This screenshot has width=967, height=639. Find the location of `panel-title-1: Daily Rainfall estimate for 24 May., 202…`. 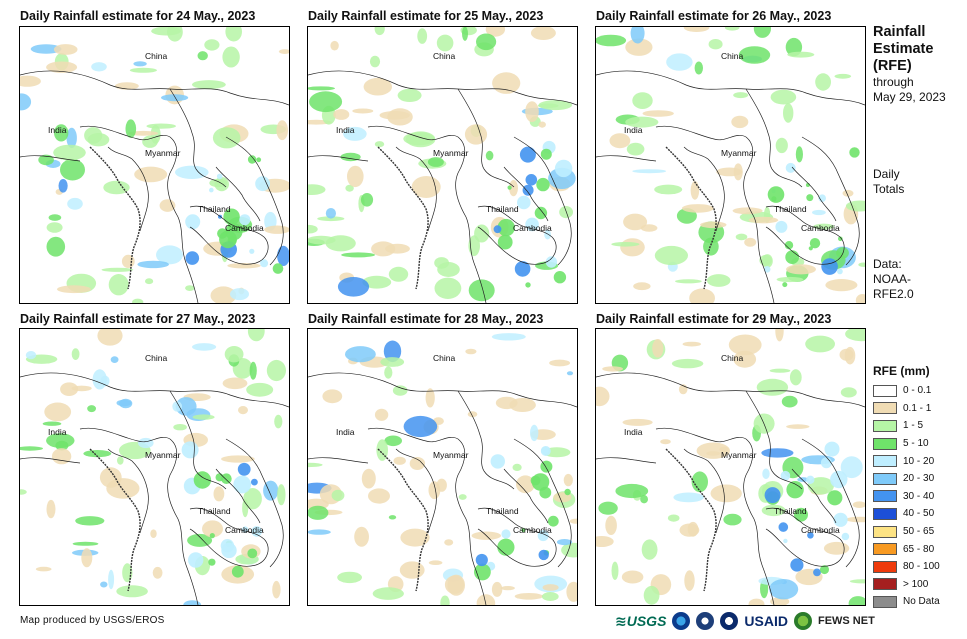

panel-title-1: Daily Rainfall estimate for 24 May., 202… is located at coordinates (138, 16).